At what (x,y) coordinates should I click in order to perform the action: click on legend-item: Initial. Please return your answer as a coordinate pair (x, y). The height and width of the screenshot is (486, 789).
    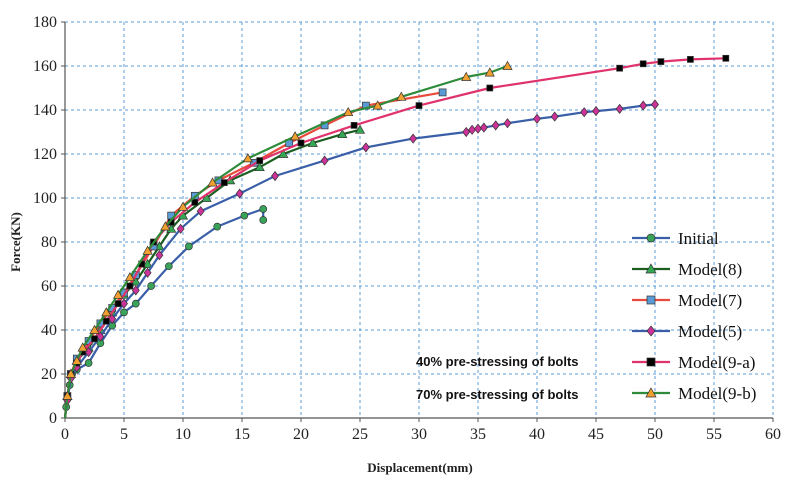
    Looking at the image, I should click on (675, 238).